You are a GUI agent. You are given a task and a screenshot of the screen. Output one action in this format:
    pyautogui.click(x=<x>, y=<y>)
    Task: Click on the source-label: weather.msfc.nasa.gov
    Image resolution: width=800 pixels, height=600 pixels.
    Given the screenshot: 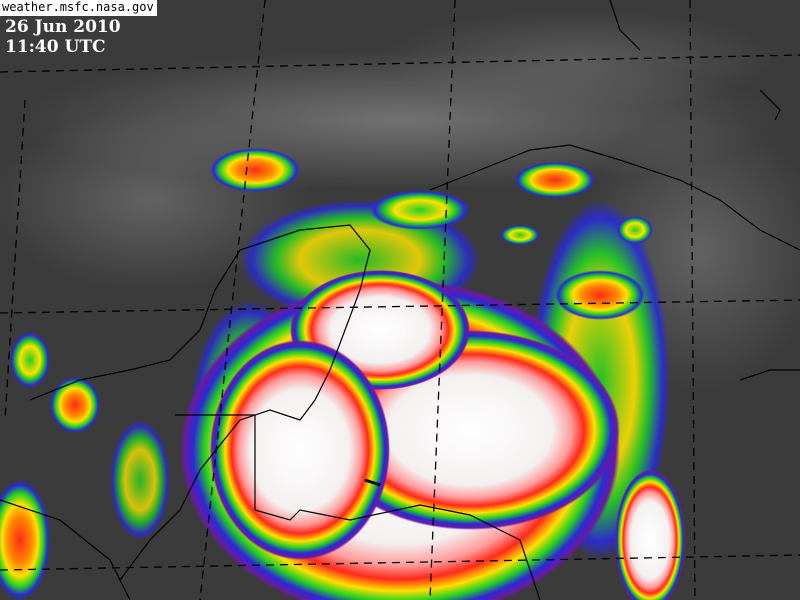 What is the action you would take?
    pyautogui.click(x=78, y=8)
    